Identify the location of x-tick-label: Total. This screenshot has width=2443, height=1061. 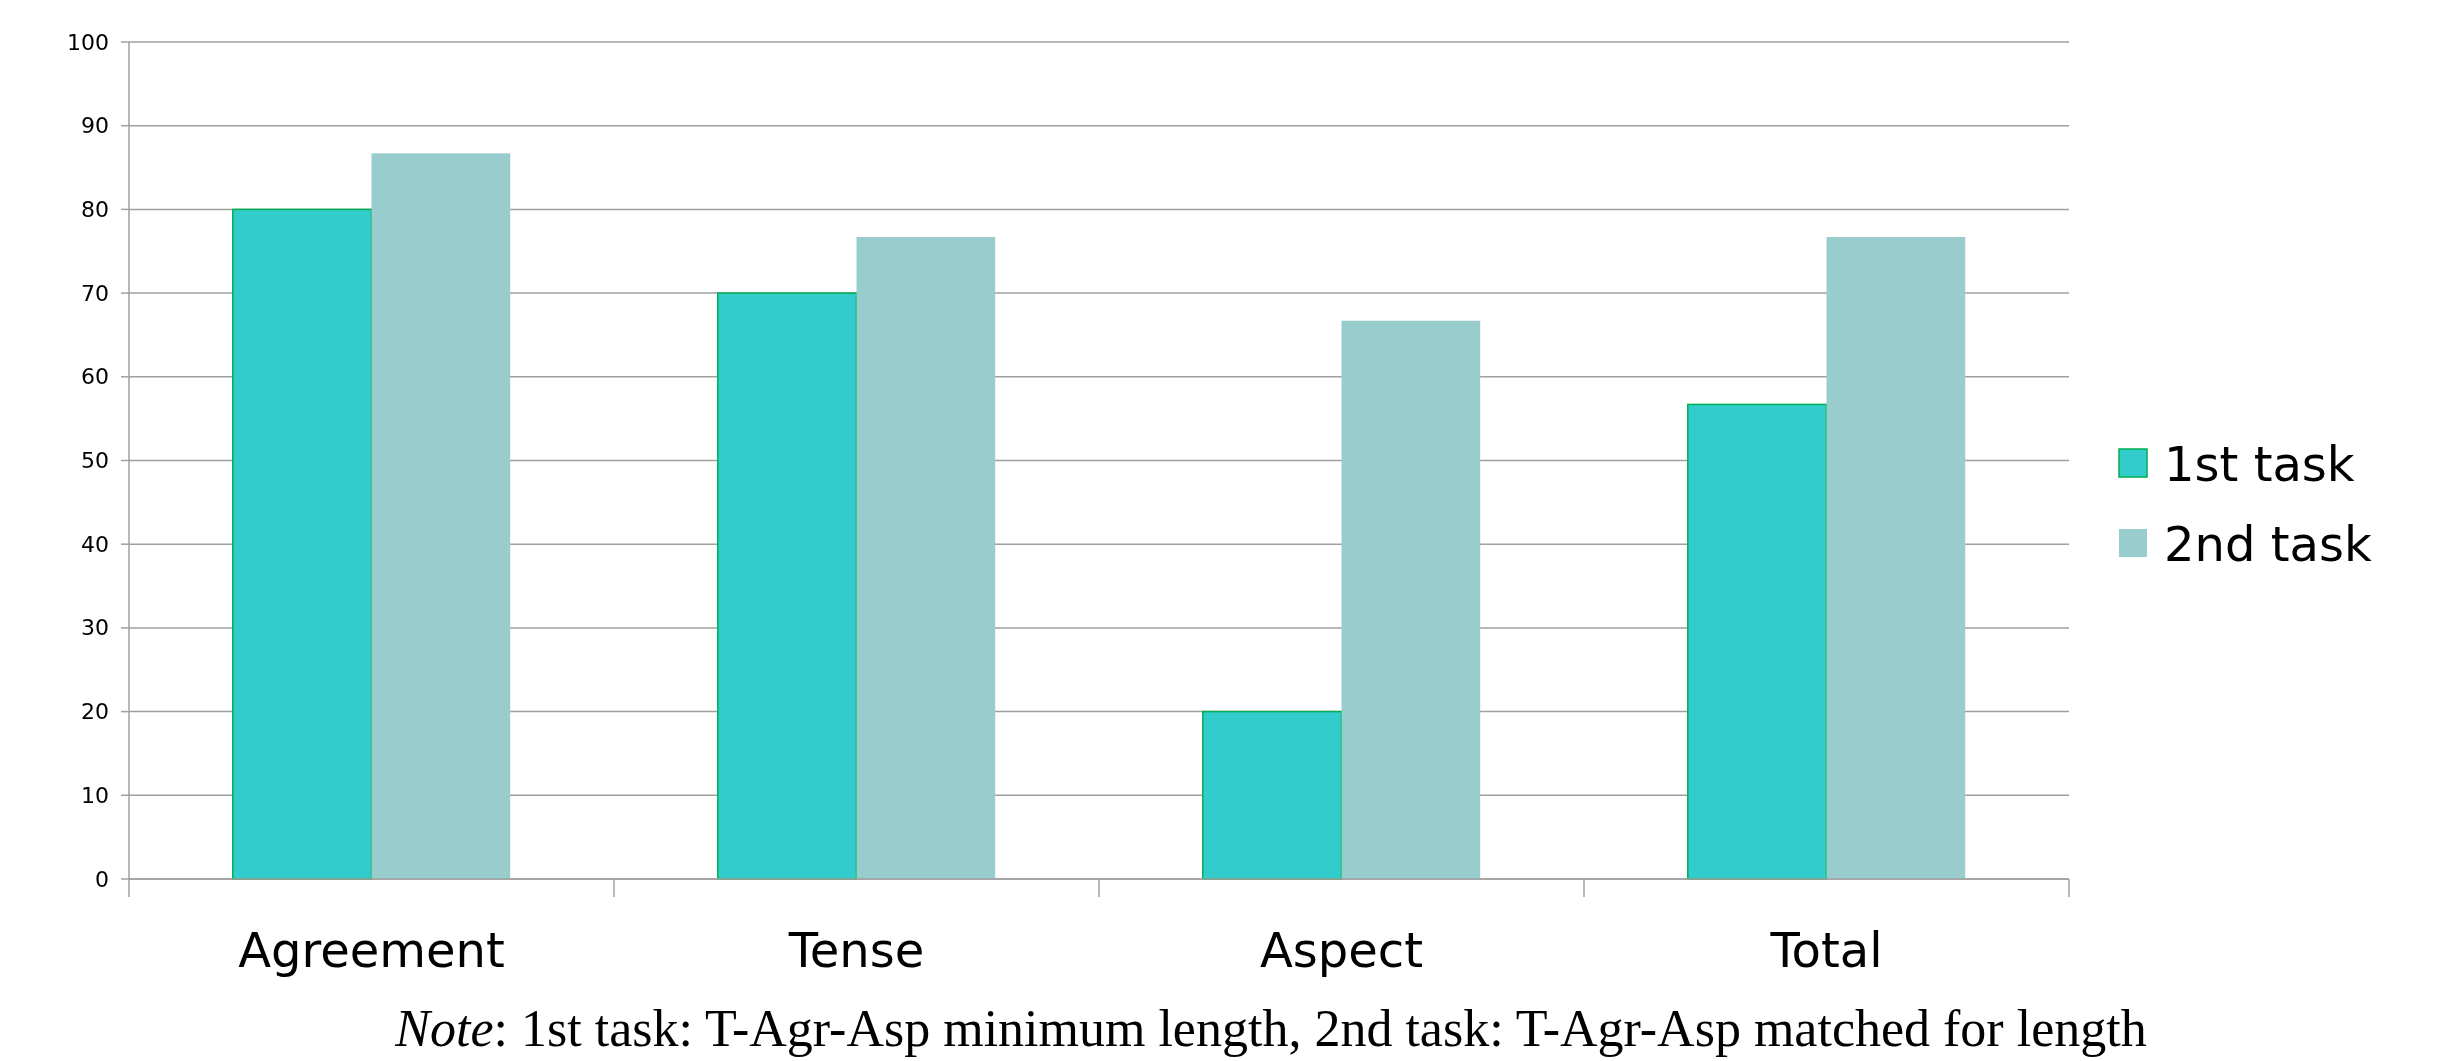
(1826, 950).